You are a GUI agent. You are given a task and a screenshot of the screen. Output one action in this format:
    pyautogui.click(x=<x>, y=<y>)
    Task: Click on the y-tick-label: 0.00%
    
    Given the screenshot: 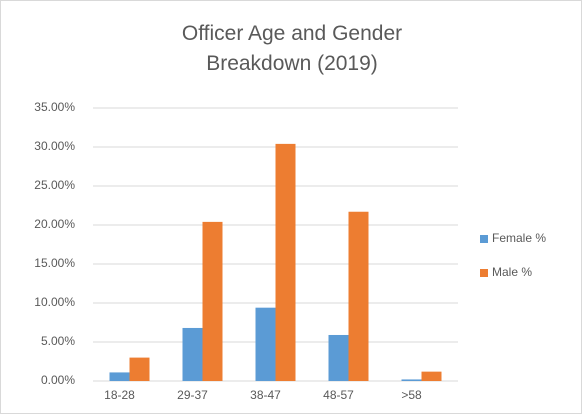 What is the action you would take?
    pyautogui.click(x=58, y=380)
    